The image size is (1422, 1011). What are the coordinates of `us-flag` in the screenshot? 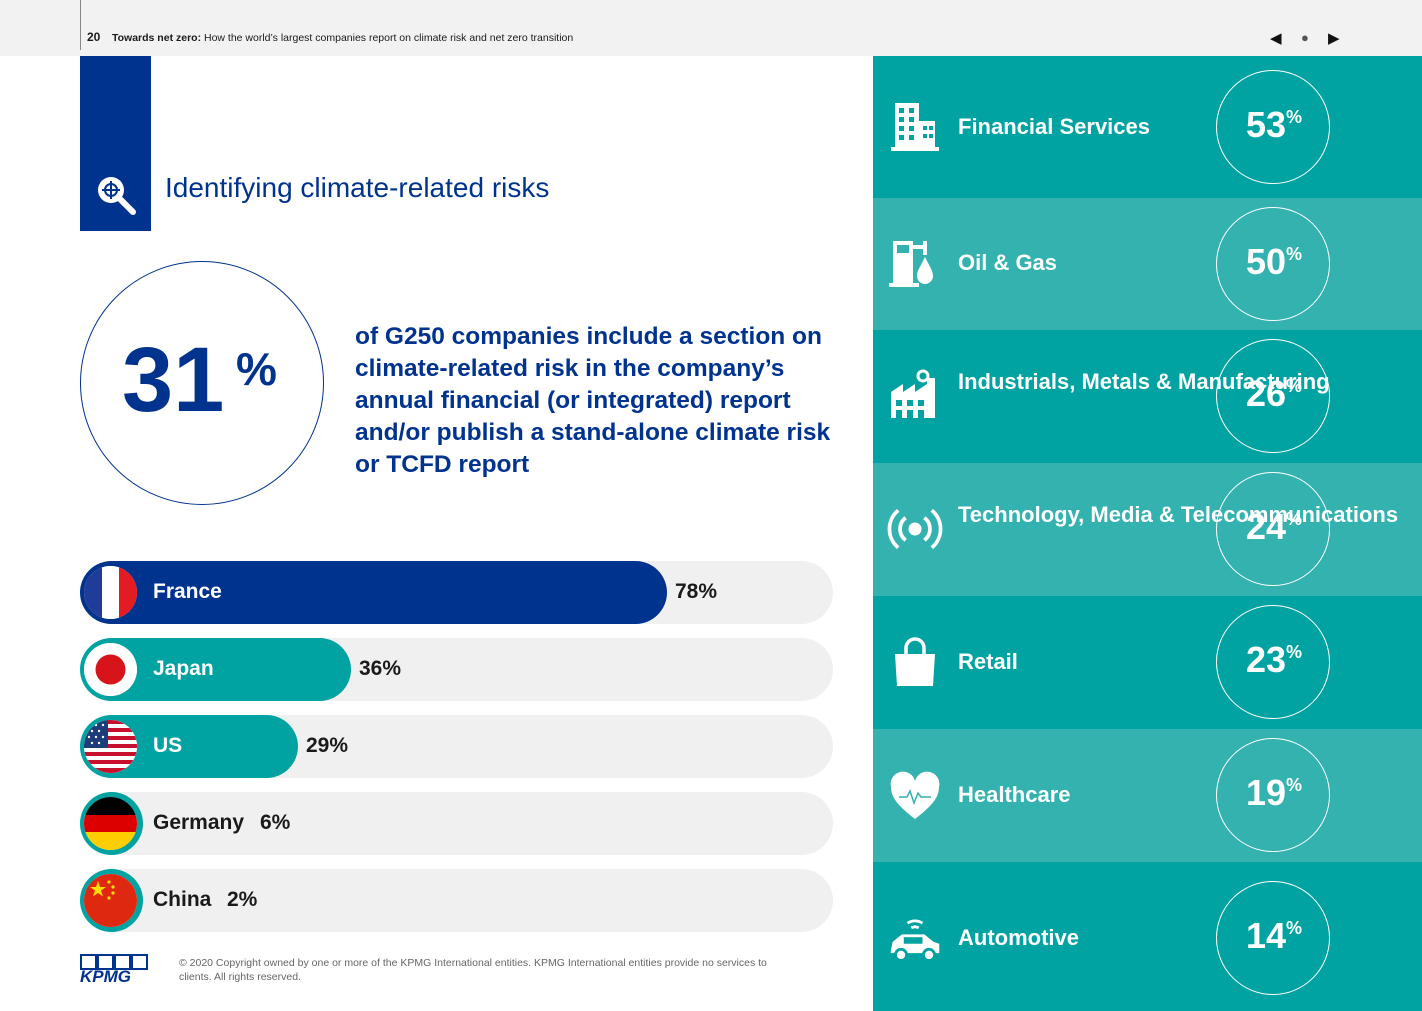 It's located at (110, 746).